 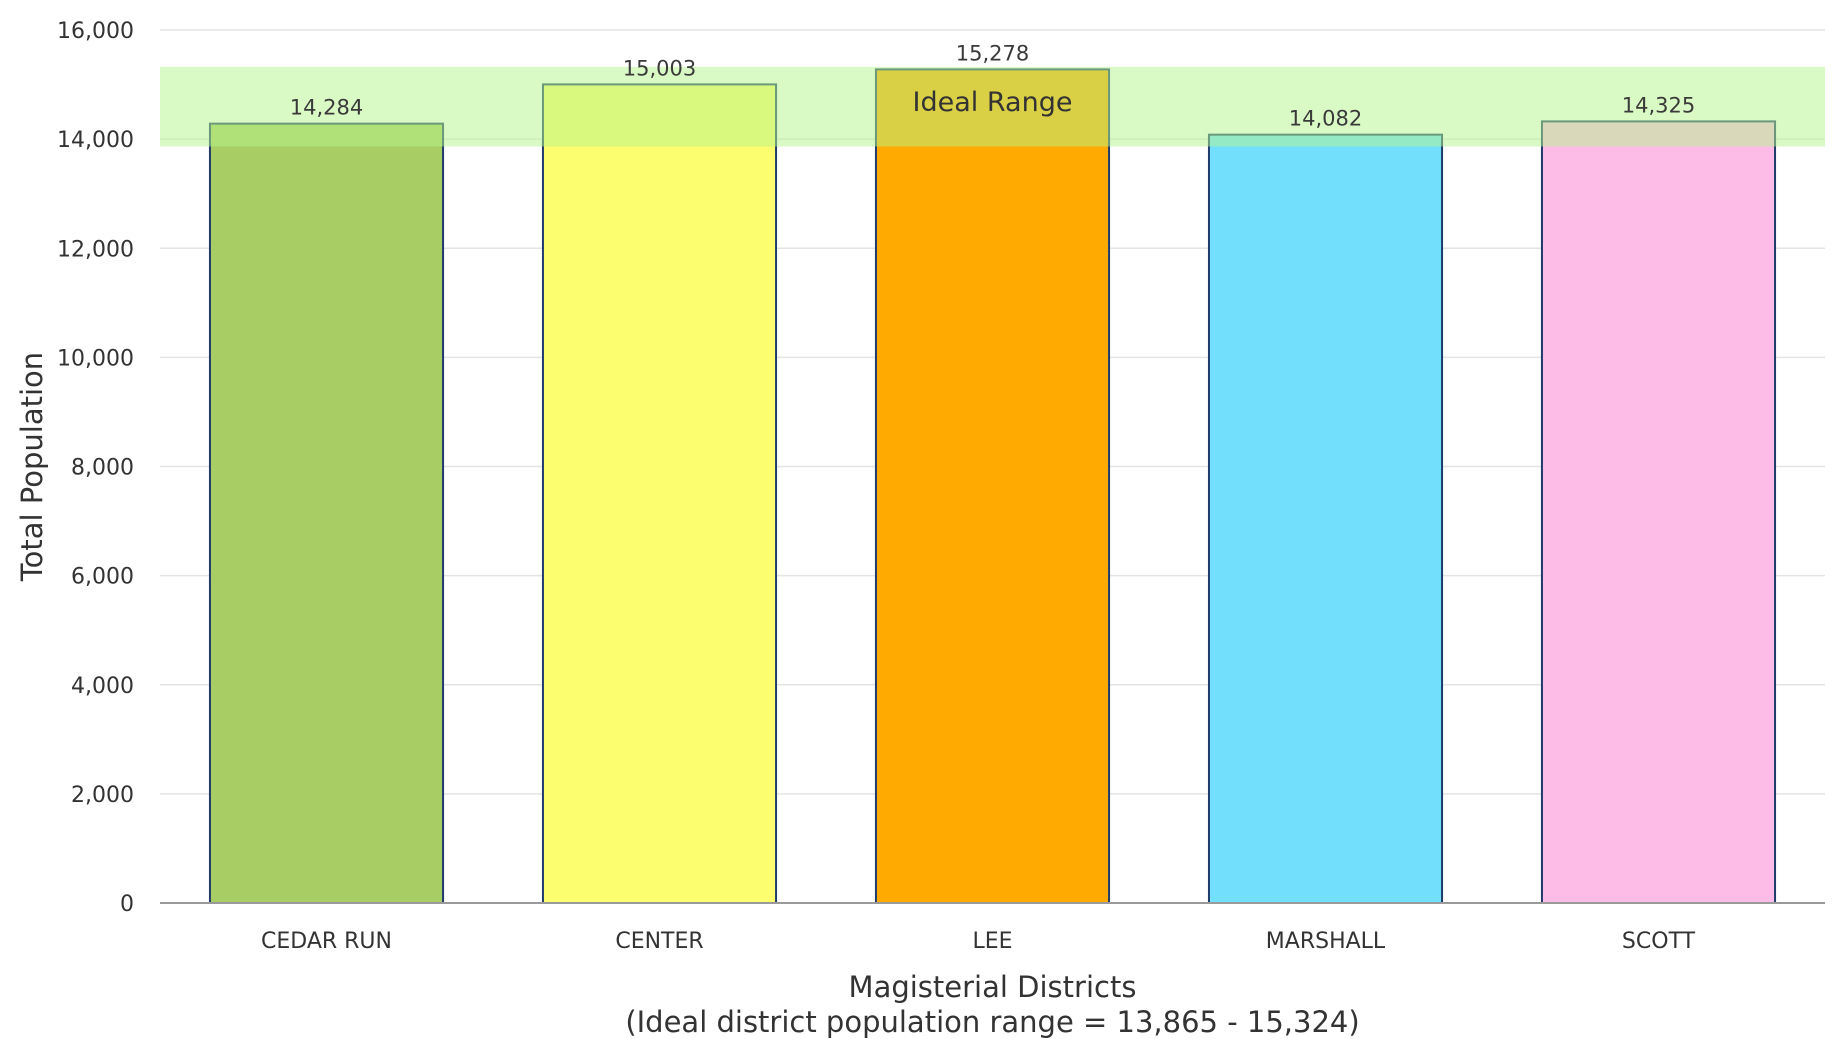 I want to click on y-tick-label: 10,000, so click(x=95, y=358).